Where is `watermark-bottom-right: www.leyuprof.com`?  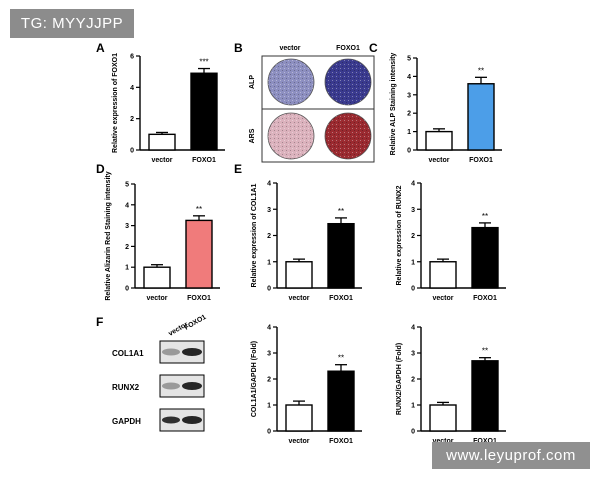 watermark-bottom-right: www.leyuprof.com is located at coordinates (511, 455).